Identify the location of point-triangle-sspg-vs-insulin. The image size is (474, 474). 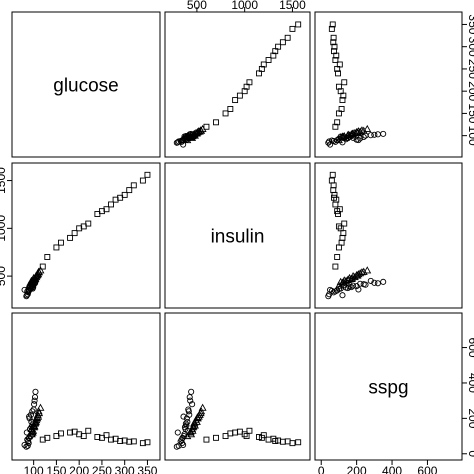
(193, 426).